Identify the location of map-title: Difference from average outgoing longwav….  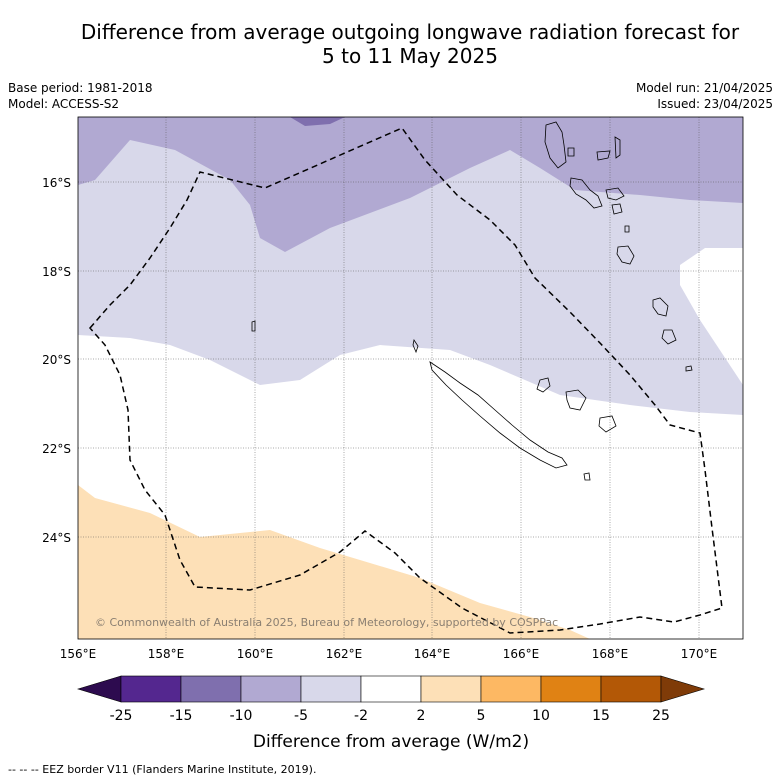
(390, 44).